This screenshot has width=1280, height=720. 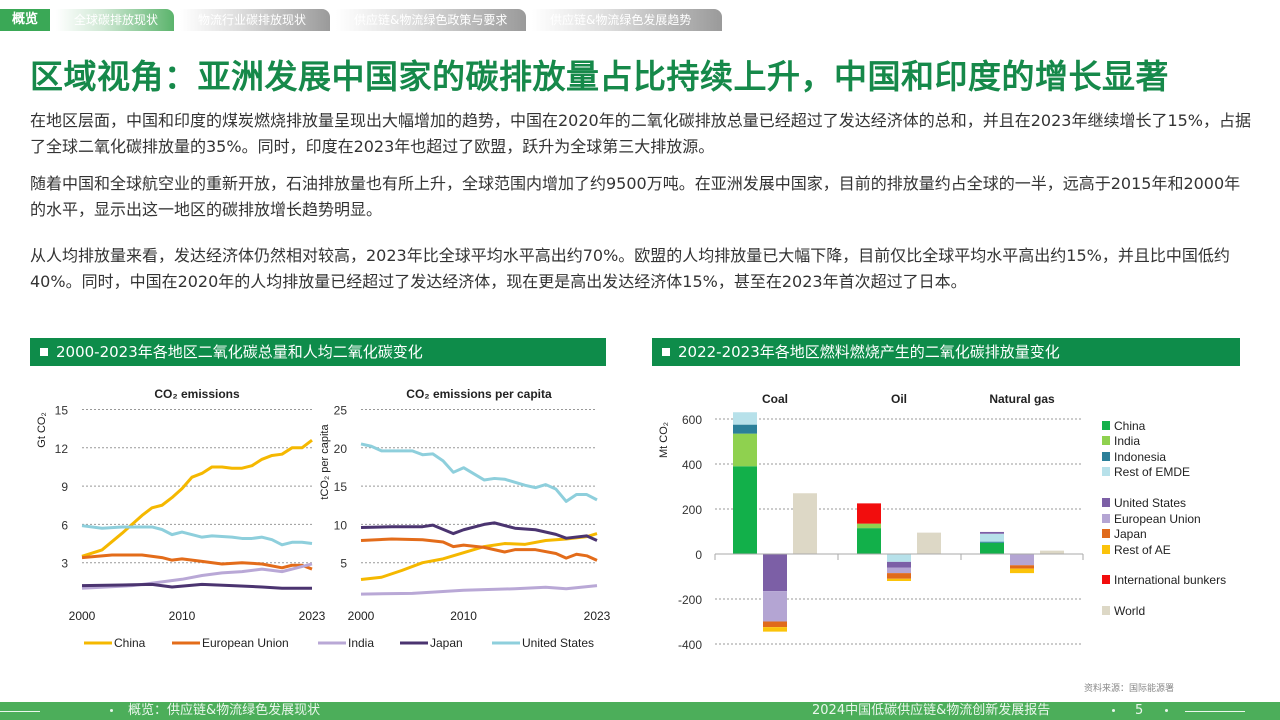 I want to click on y-tick-label: 600, so click(x=692, y=420).